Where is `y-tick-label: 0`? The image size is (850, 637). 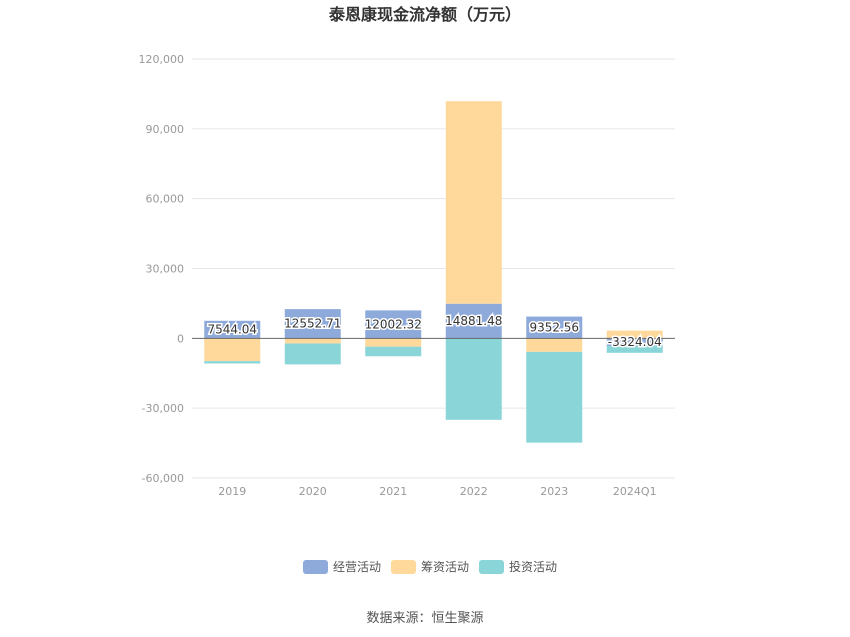 y-tick-label: 0 is located at coordinates (180, 338).